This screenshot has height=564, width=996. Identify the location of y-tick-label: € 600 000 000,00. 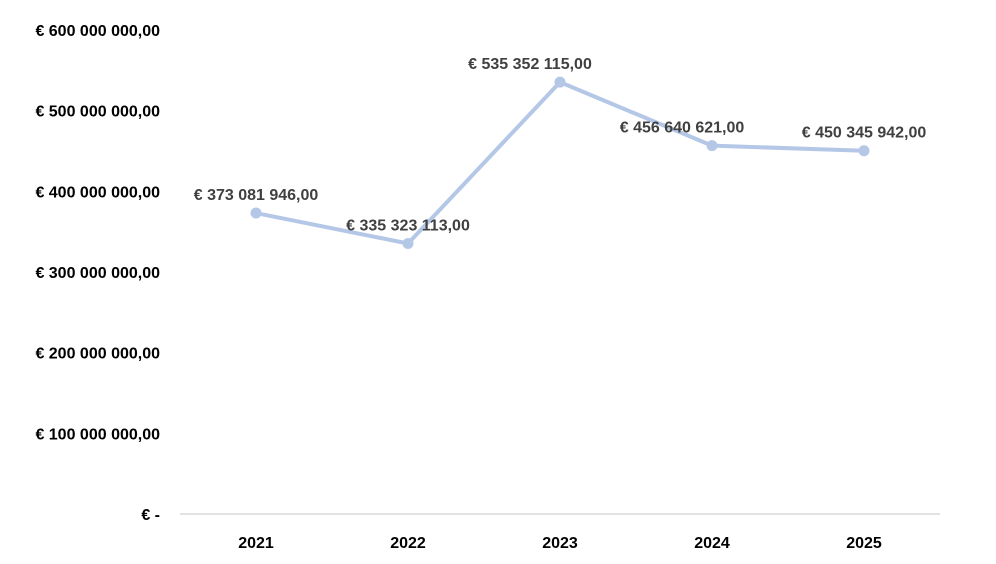
(97, 31).